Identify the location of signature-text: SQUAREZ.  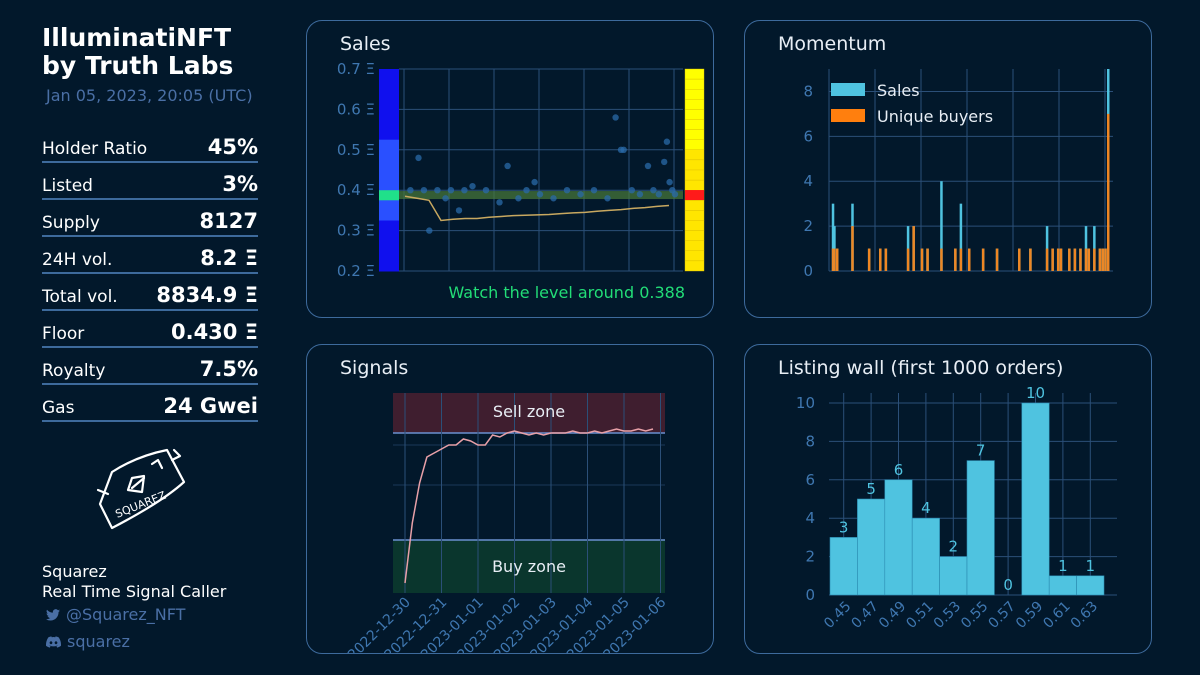
(141, 505).